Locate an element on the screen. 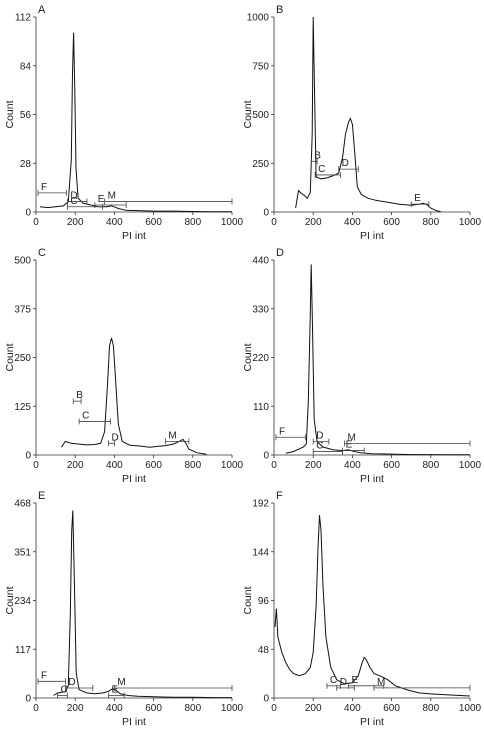 The width and height of the screenshot is (484, 733). y-tick-label: 28 is located at coordinates (26, 164).